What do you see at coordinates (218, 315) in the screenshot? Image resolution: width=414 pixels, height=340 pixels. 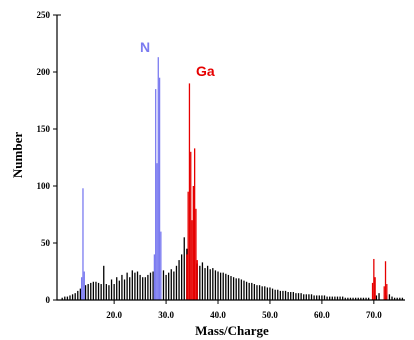 I see `x-tick-label-2: 40.0` at bounding box center [218, 315].